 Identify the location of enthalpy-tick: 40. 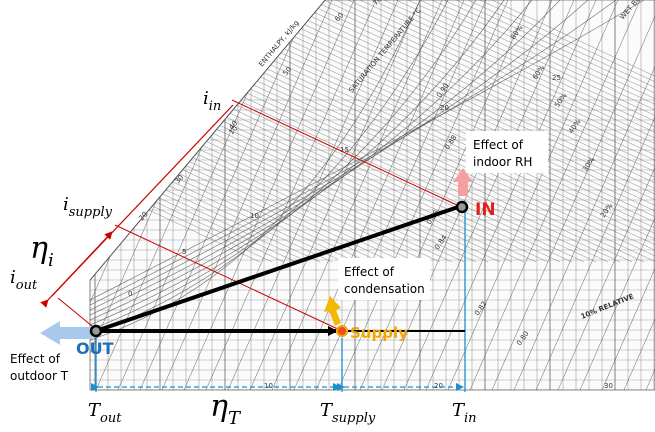
(233, 125).